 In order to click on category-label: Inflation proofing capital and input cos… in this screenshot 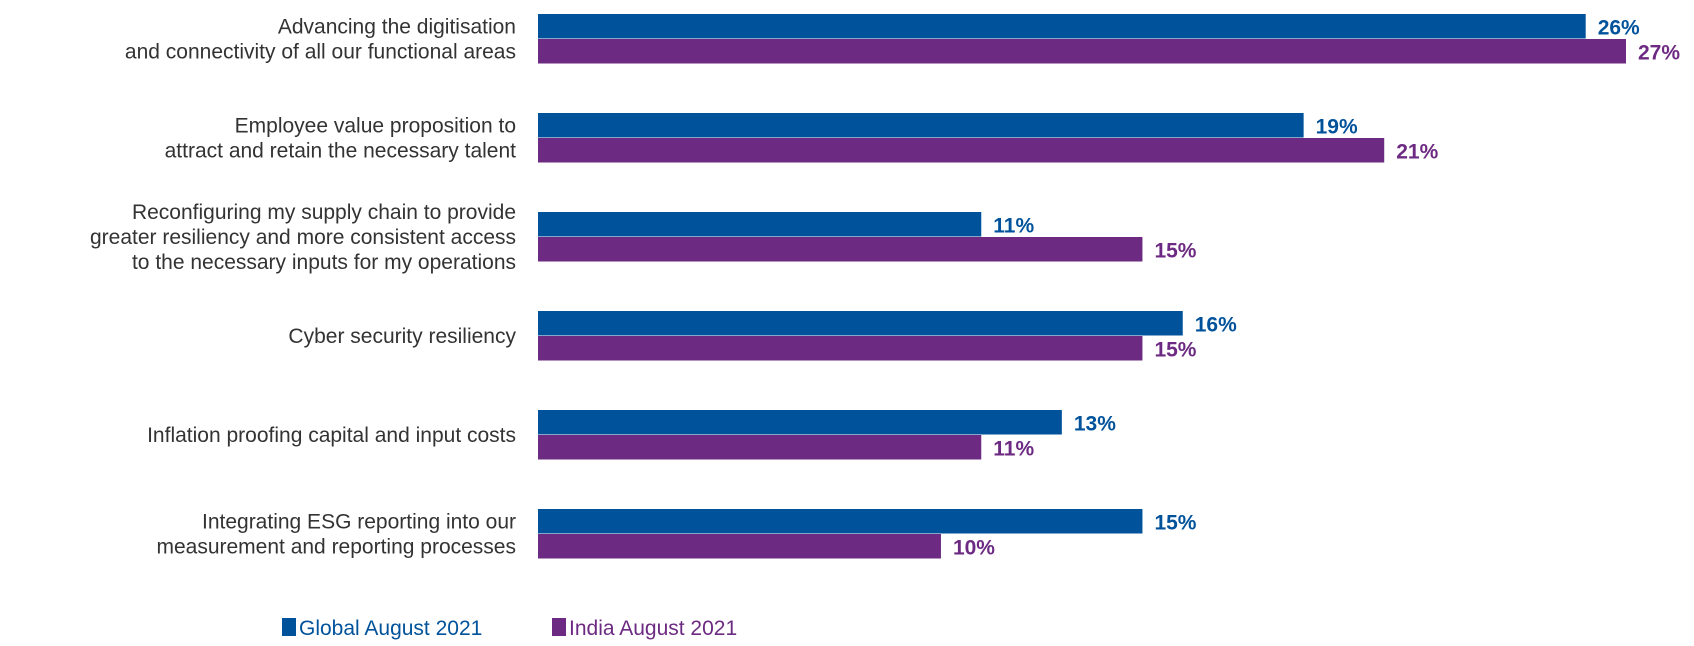, I will do `click(331, 435)`.